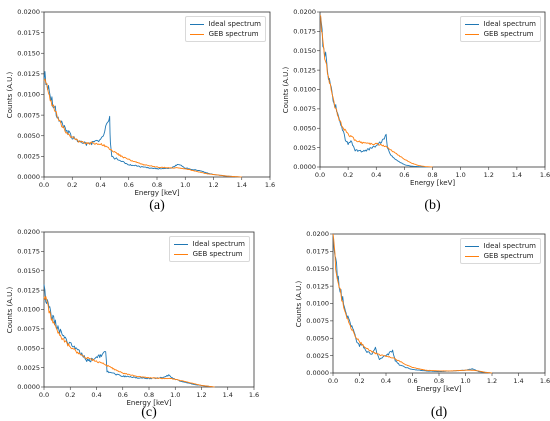 The image size is (550, 421). What do you see at coordinates (149, 412) in the screenshot?
I see `panel-label: (c)` at bounding box center [149, 412].